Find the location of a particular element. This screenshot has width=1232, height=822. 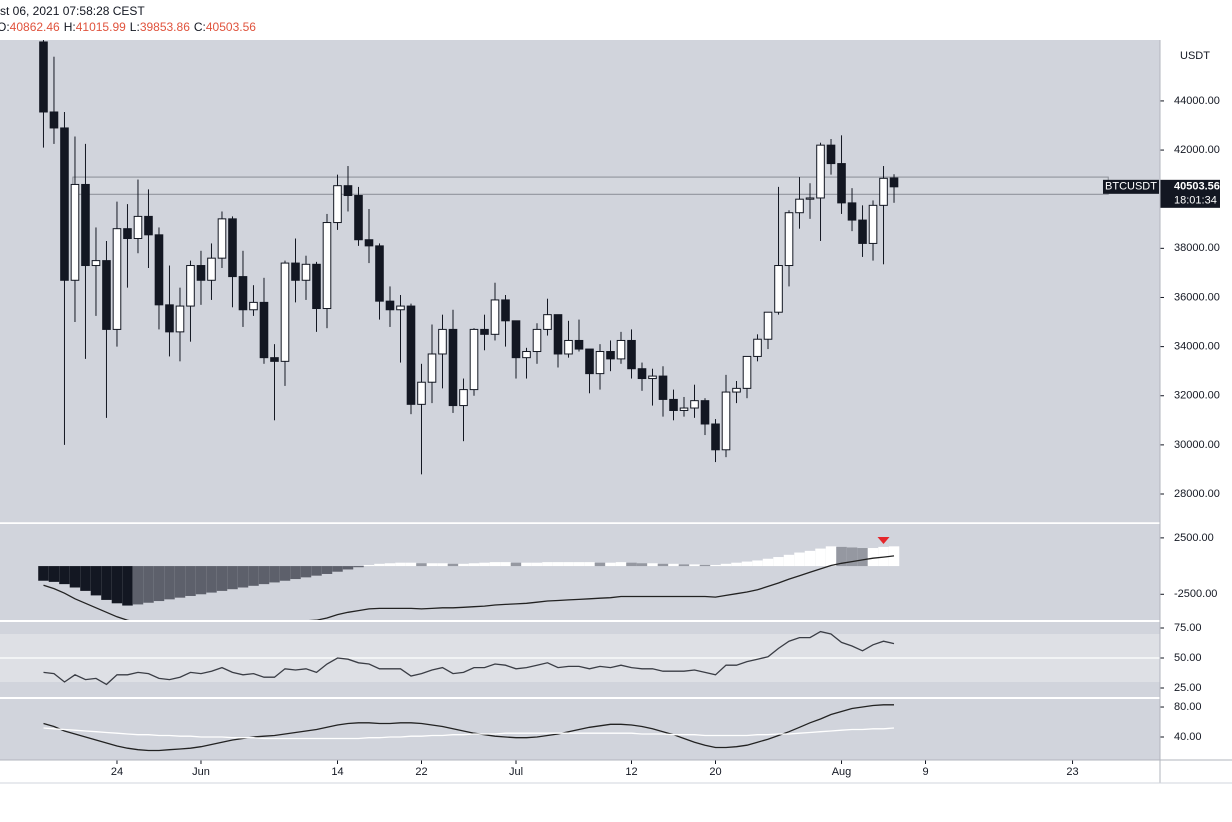

pane is located at coordinates (580, 658).